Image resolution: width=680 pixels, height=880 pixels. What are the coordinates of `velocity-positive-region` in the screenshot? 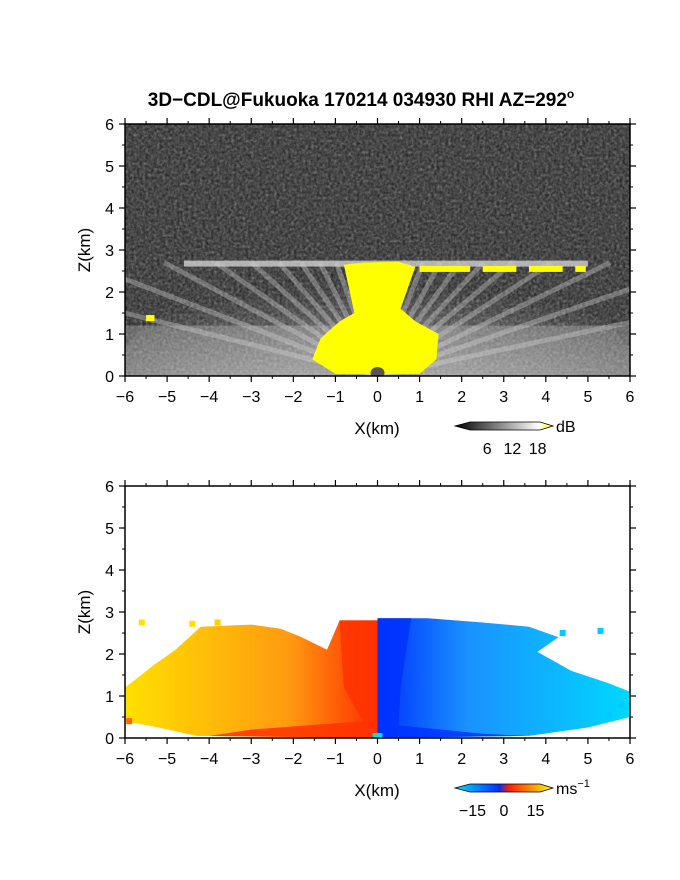 It's located at (251, 679).